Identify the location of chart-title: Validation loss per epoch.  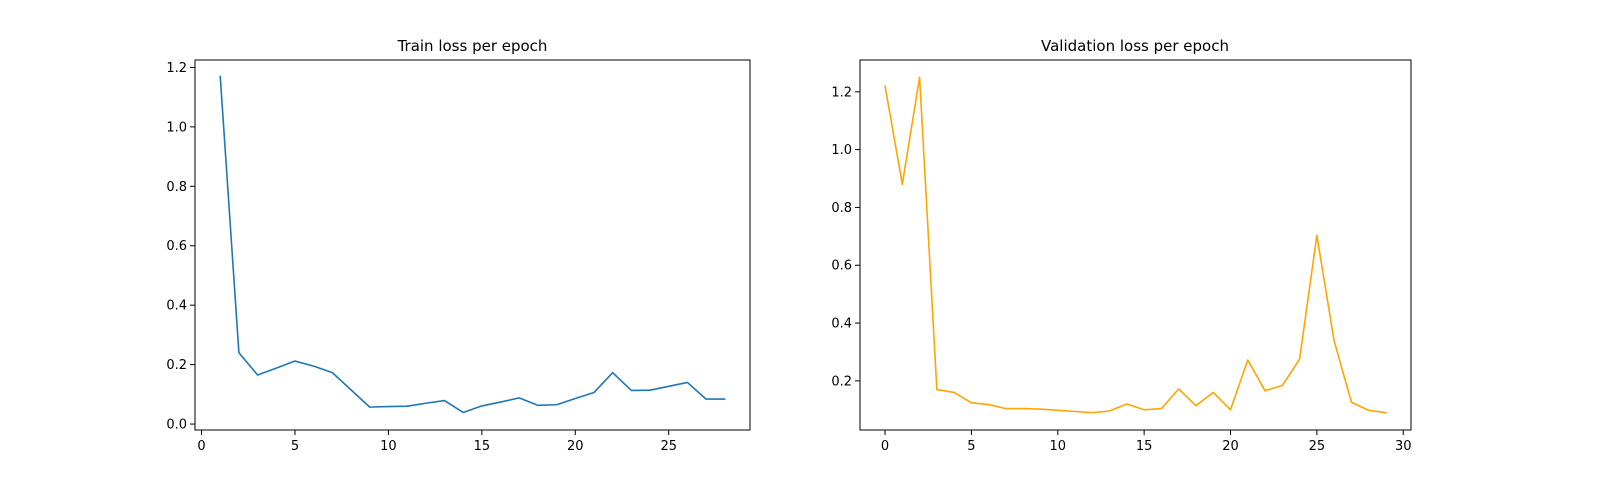
(1135, 46).